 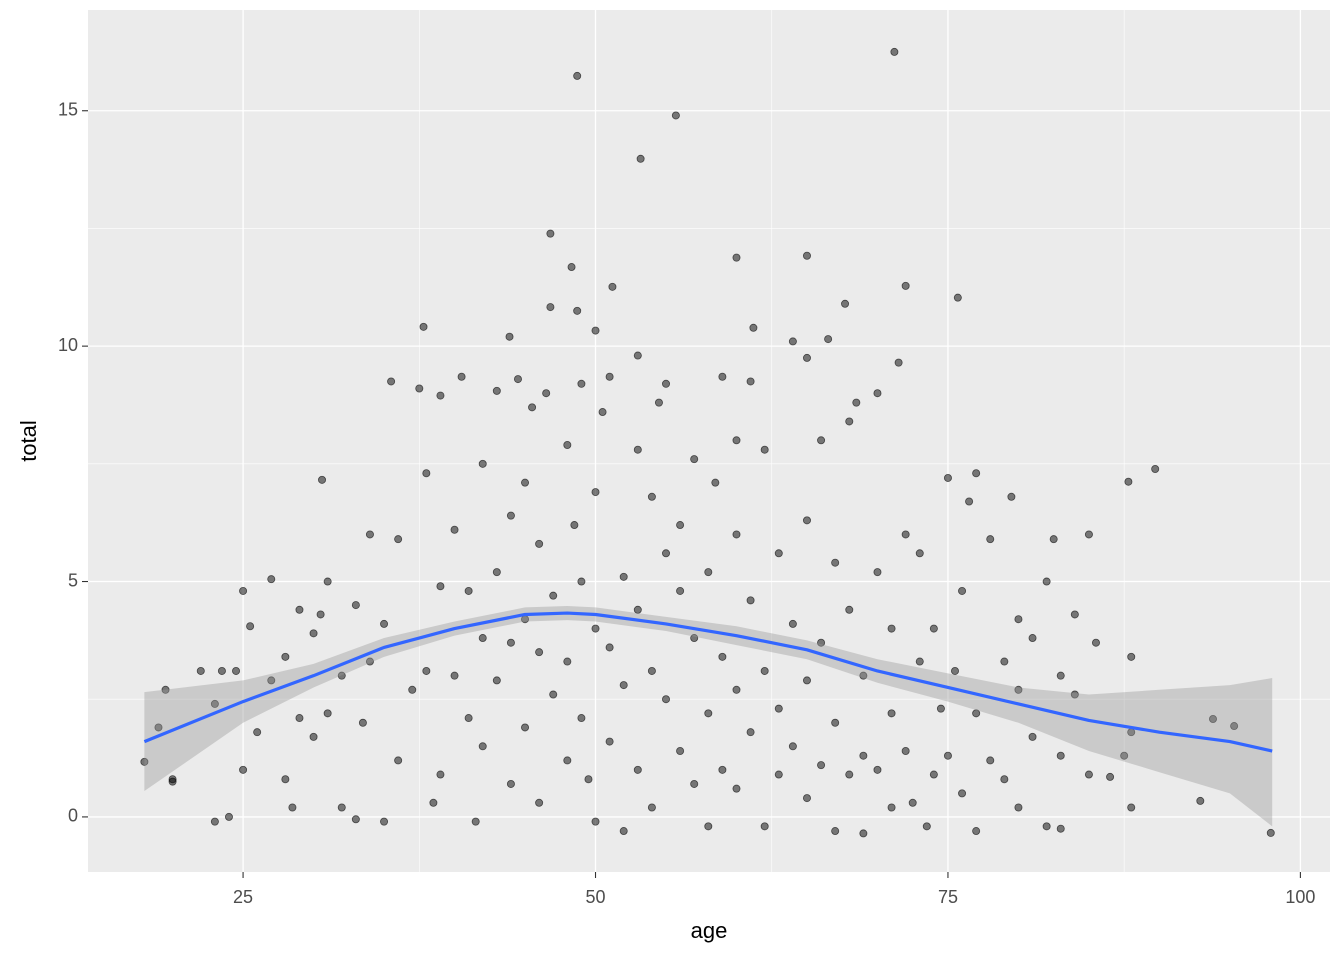 I want to click on y-tick-label: 10, so click(x=68, y=345).